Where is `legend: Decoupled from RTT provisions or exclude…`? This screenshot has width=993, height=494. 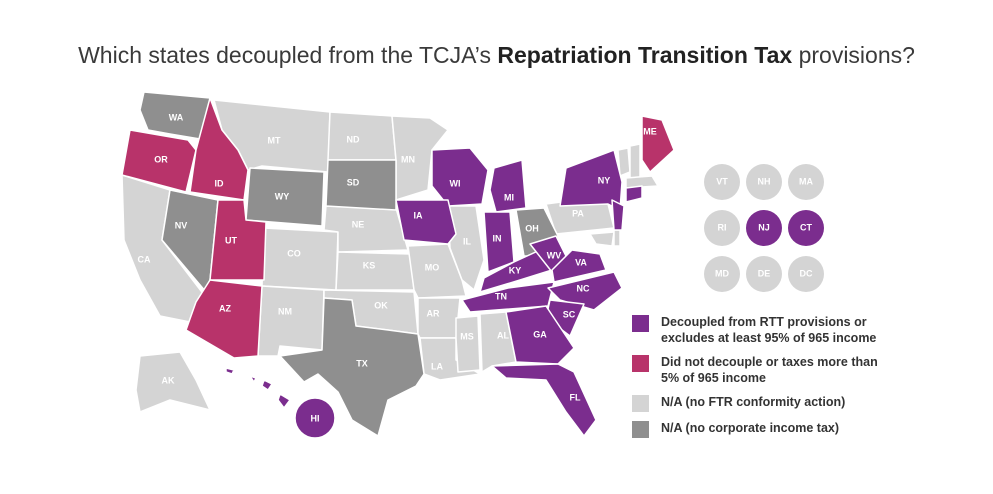
legend: Decoupled from RTT provisions or exclude… is located at coordinates (756, 380).